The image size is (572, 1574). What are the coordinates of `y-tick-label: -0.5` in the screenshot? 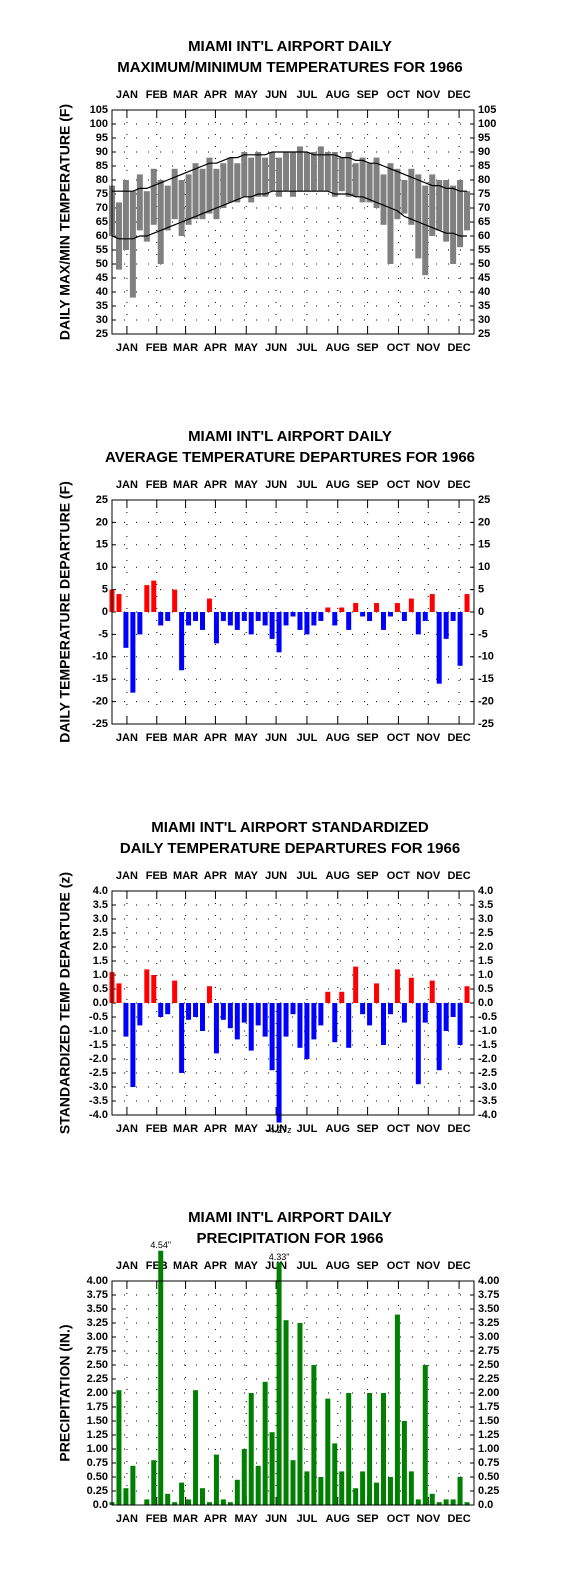 It's located at (487, 1017).